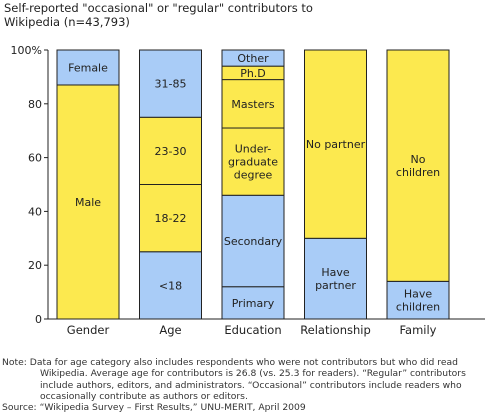 This screenshot has height=414, width=500. I want to click on segment-label: Under-, so click(253, 149).